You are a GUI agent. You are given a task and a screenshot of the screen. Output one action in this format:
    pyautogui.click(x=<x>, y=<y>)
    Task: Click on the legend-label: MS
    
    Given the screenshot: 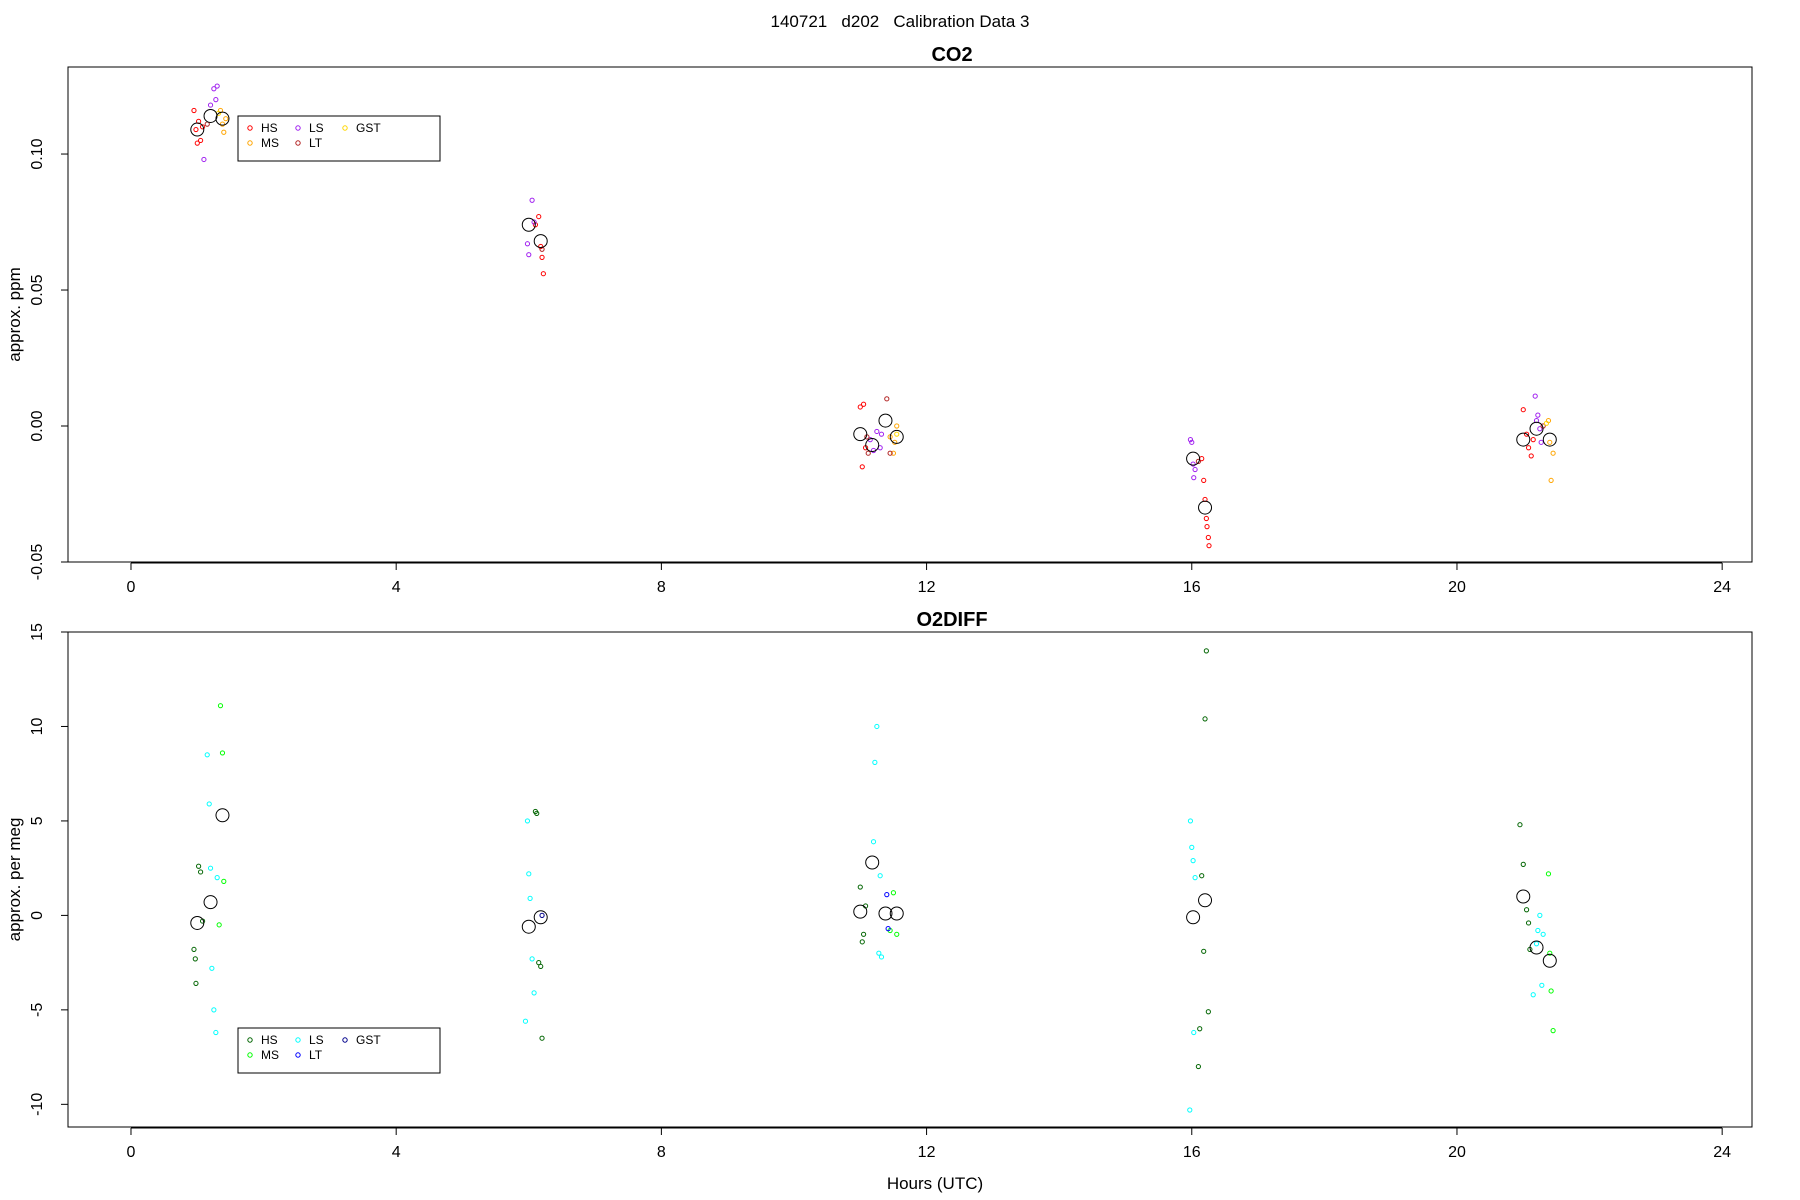 What is the action you would take?
    pyautogui.click(x=270, y=143)
    